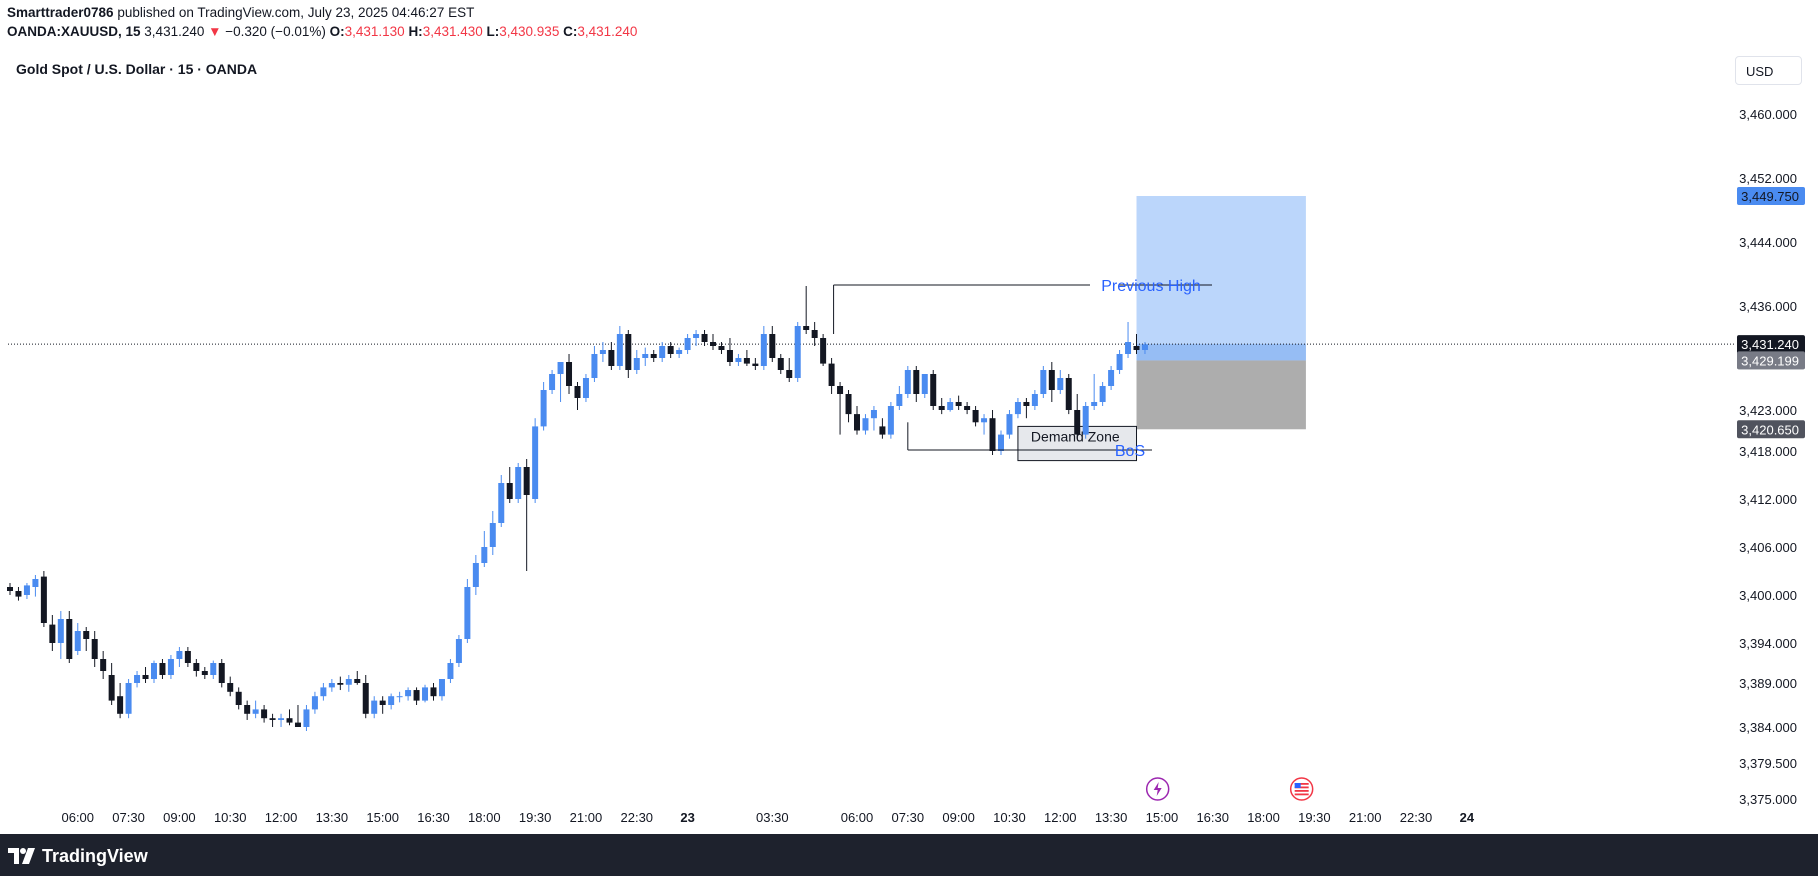 This screenshot has height=876, width=1818. Describe the element at coordinates (1221, 278) in the screenshot. I see `target-zone` at that location.